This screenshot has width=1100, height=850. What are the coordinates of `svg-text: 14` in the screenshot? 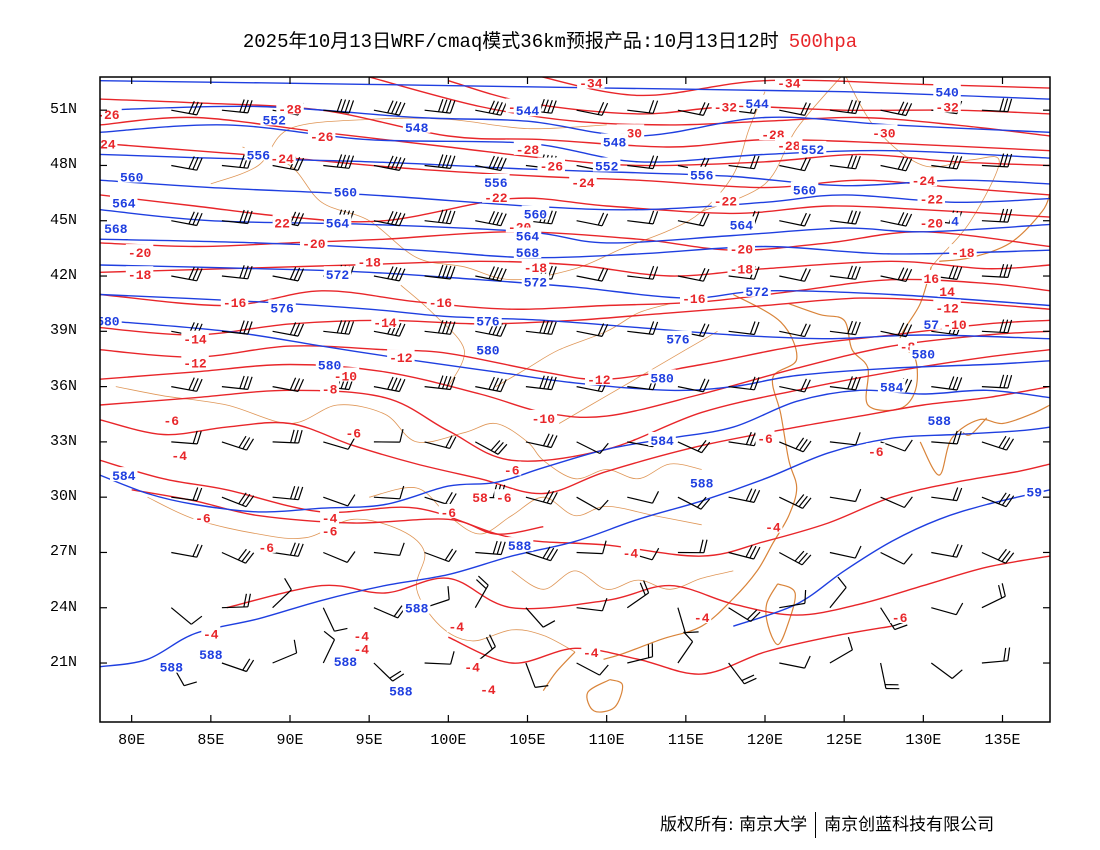 It's located at (947, 292).